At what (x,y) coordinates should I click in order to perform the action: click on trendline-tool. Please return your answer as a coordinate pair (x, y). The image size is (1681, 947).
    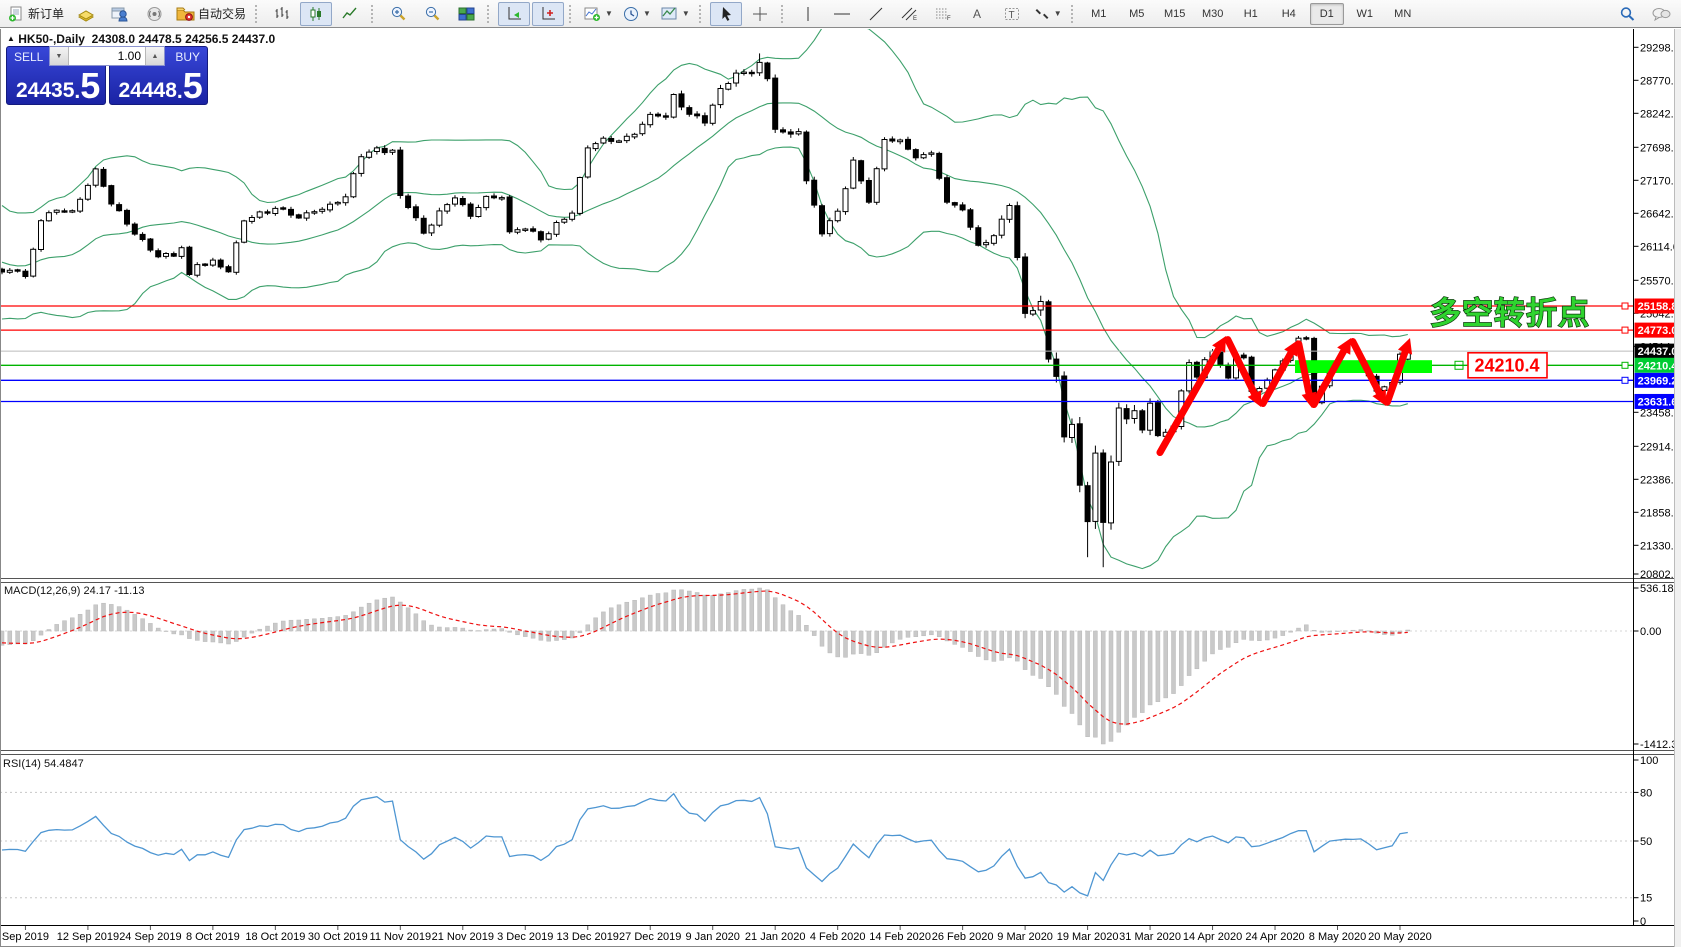
    Looking at the image, I should click on (876, 14).